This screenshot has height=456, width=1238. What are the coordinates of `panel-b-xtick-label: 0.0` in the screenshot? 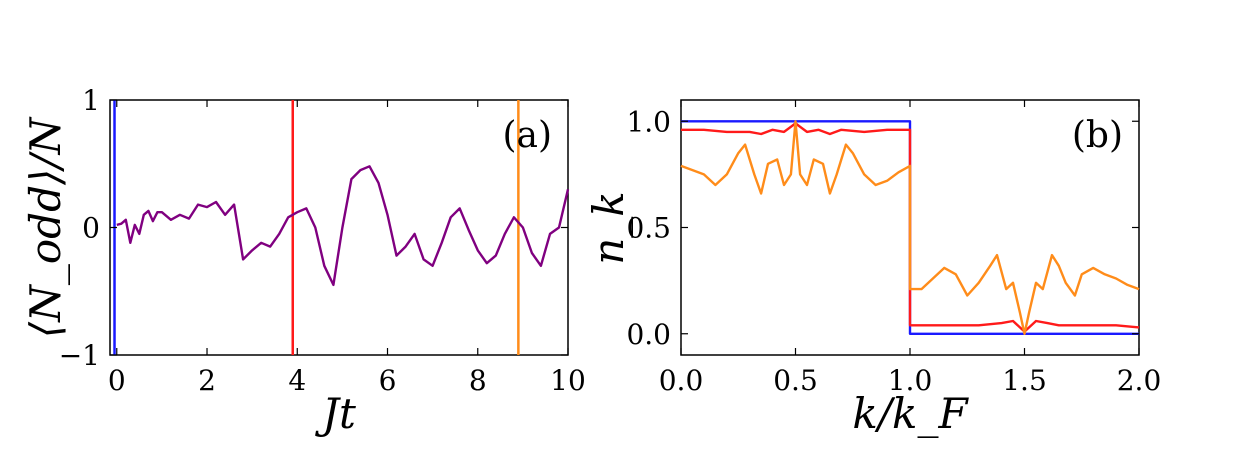 It's located at (681, 380).